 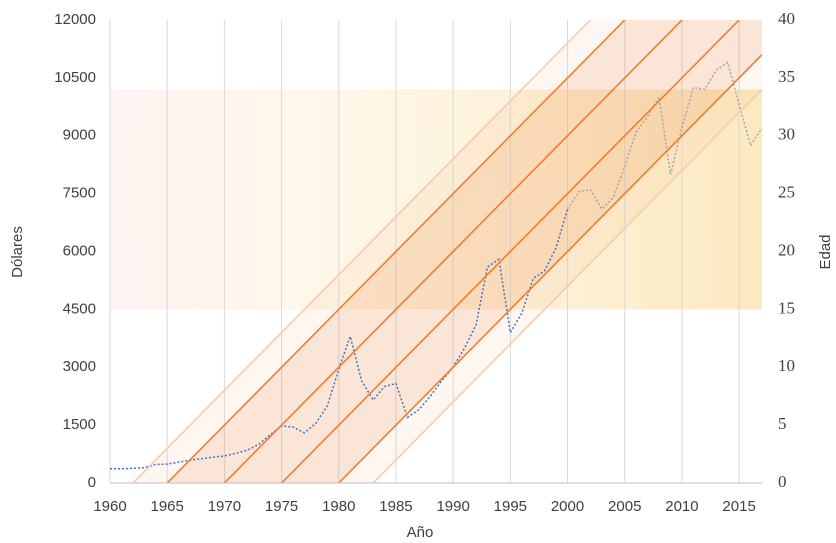 I want to click on y-tick-label: 10500, so click(x=75, y=77).